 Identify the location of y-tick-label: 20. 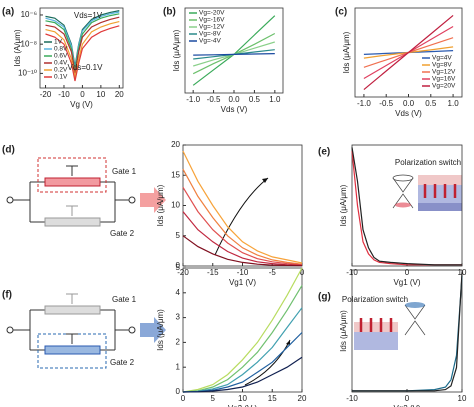
(175, 144).